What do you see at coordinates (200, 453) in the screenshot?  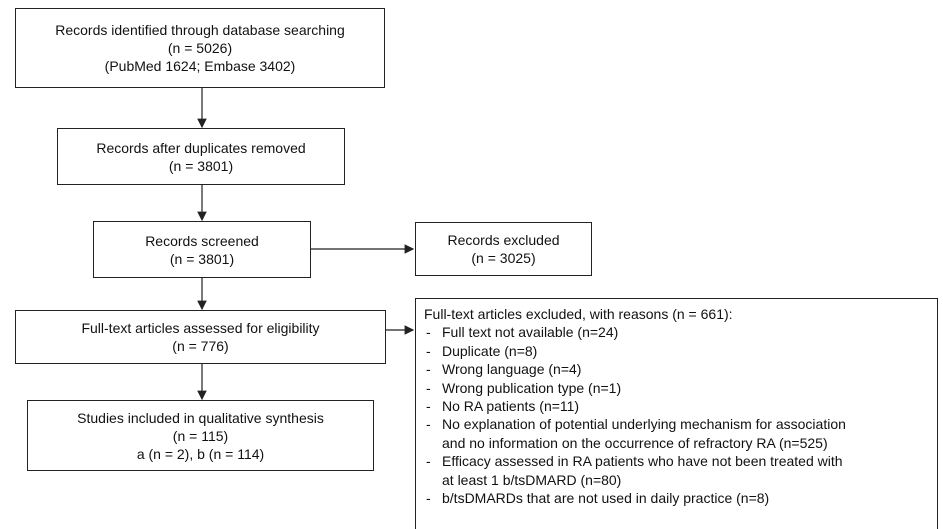 I see `box-text: a (n = 2), b (n = 114)` at bounding box center [200, 453].